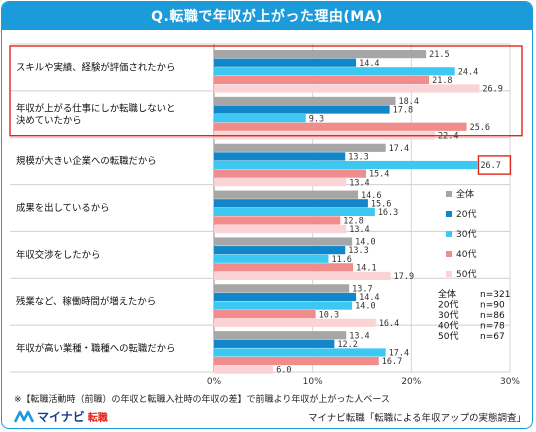  I want to click on chart-title: Q.転職で年収が上がった理由(MA), so click(267, 16).